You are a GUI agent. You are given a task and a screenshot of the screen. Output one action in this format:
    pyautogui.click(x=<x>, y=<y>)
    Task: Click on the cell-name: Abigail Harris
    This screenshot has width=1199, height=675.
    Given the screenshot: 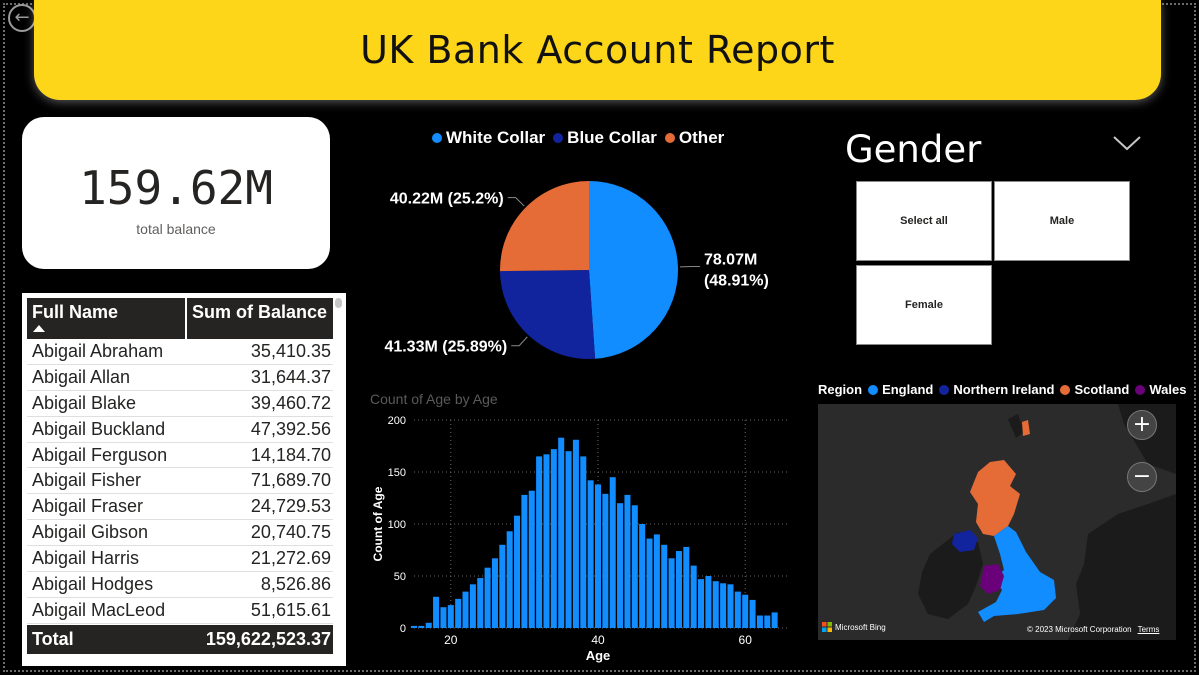 What is the action you would take?
    pyautogui.click(x=86, y=558)
    